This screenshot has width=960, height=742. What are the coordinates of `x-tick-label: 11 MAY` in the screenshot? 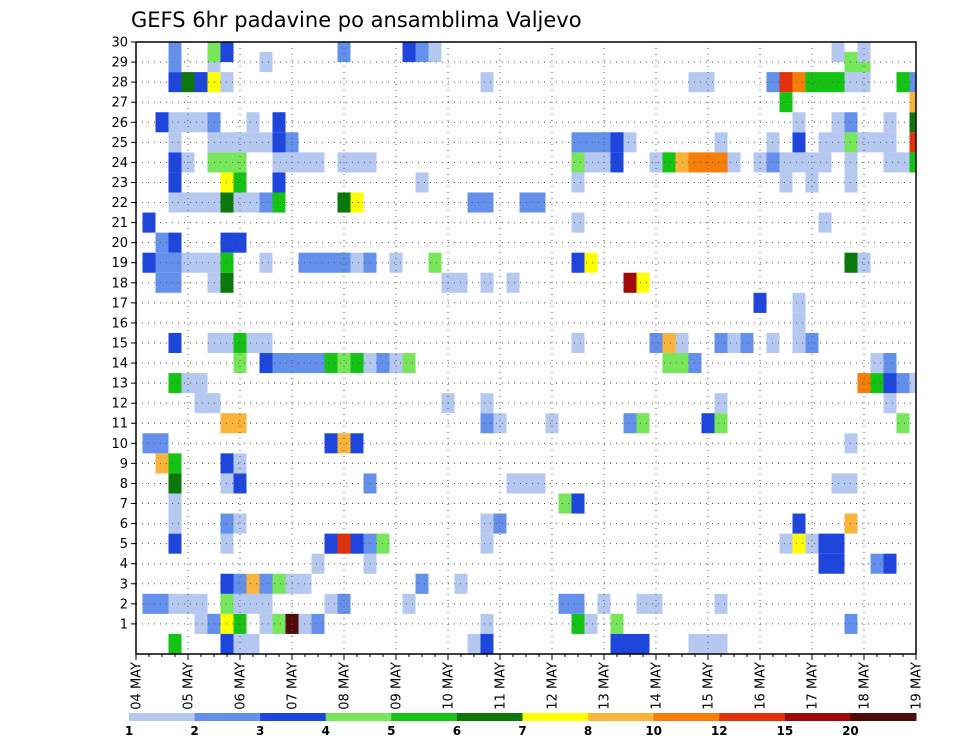 It's located at (501, 686).